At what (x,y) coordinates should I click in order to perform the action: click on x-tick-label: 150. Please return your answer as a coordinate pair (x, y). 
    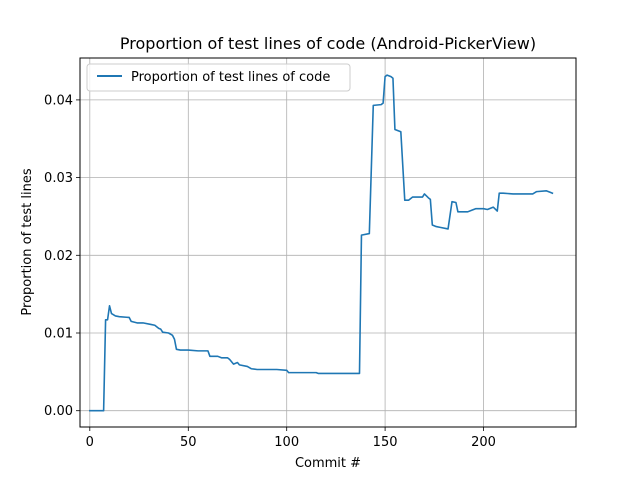
    Looking at the image, I should click on (385, 442).